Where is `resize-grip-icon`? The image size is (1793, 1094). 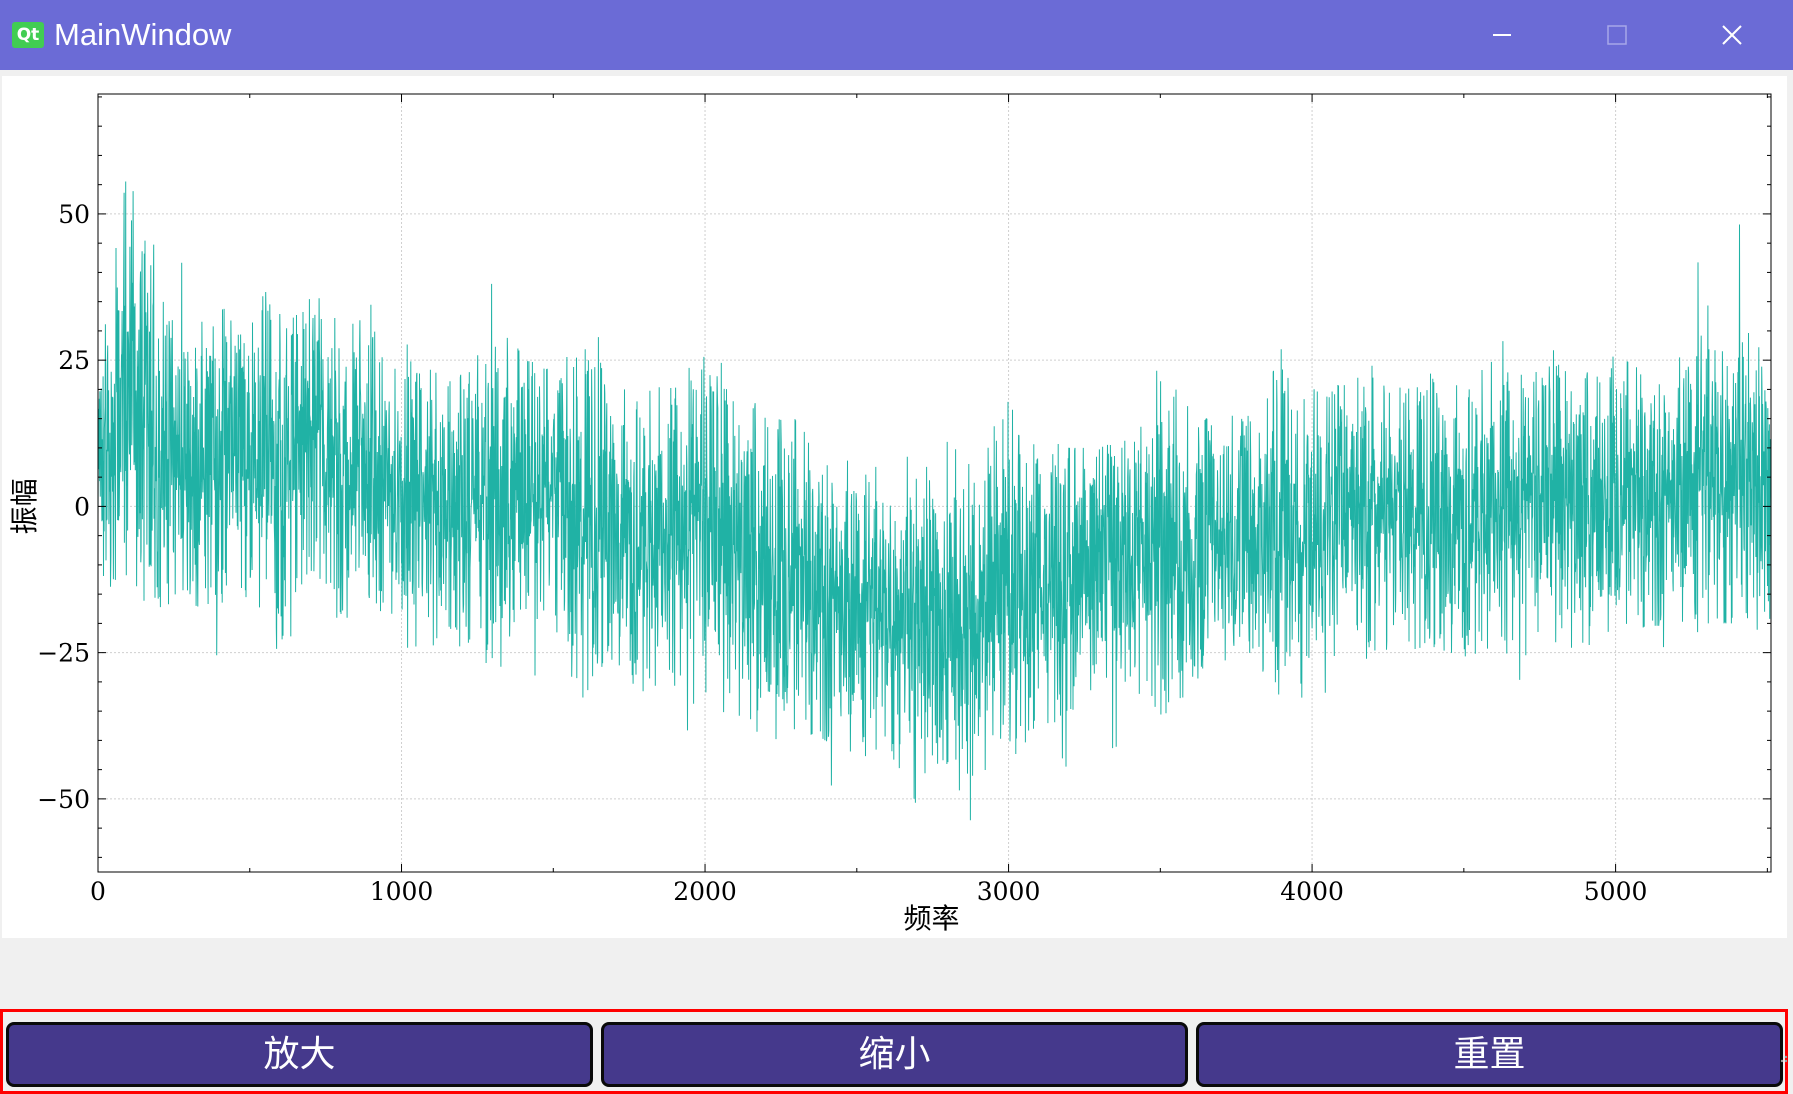
resize-grip-icon is located at coordinates (1782, 1057).